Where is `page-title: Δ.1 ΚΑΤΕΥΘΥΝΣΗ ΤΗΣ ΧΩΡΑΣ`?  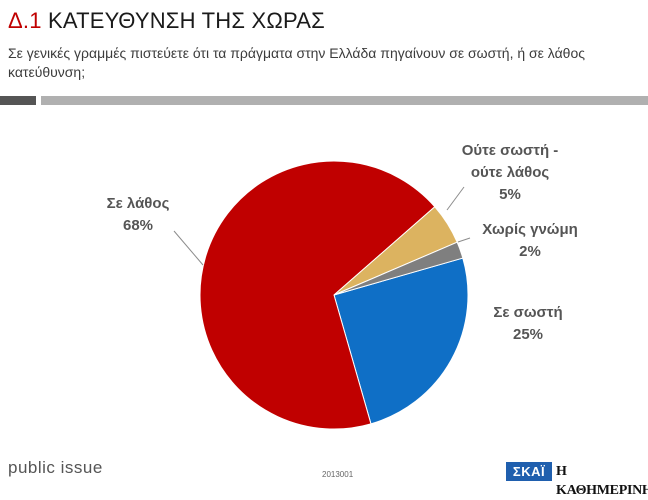
page-title: Δ.1 ΚΑΤΕΥΘΥΝΣΗ ΤΗΣ ΧΩΡΑΣ is located at coordinates (166, 21).